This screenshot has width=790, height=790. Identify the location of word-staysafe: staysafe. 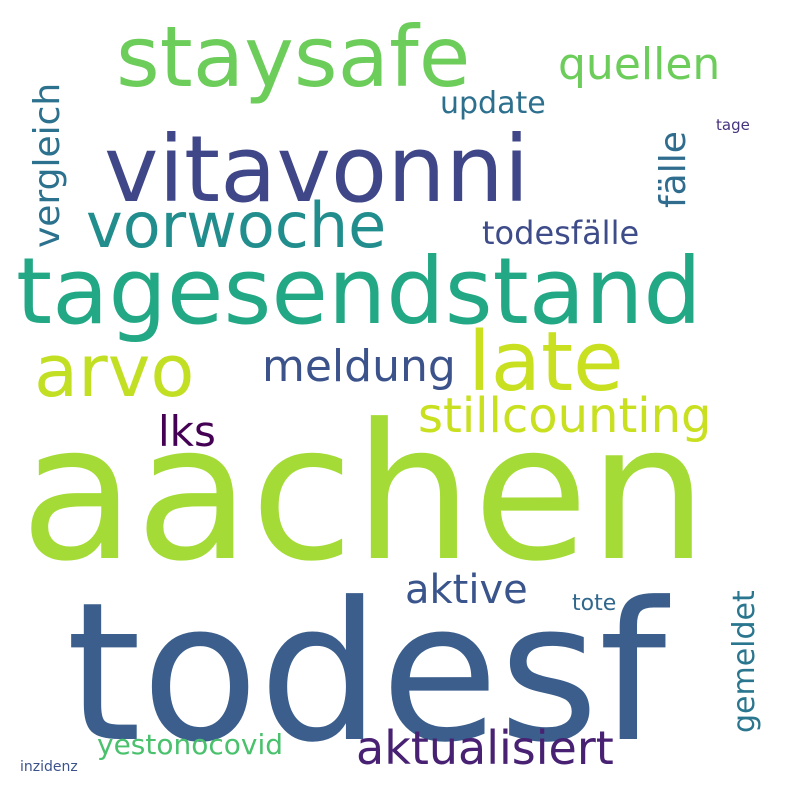
(293, 57).